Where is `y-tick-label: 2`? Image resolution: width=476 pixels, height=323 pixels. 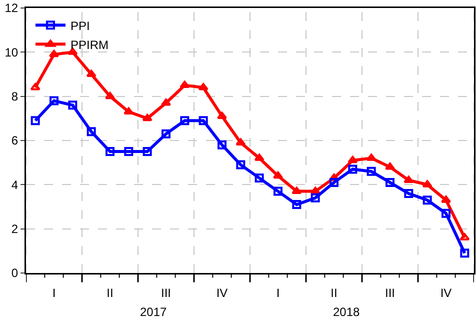 y-tick-label: 2 is located at coordinates (14, 229).